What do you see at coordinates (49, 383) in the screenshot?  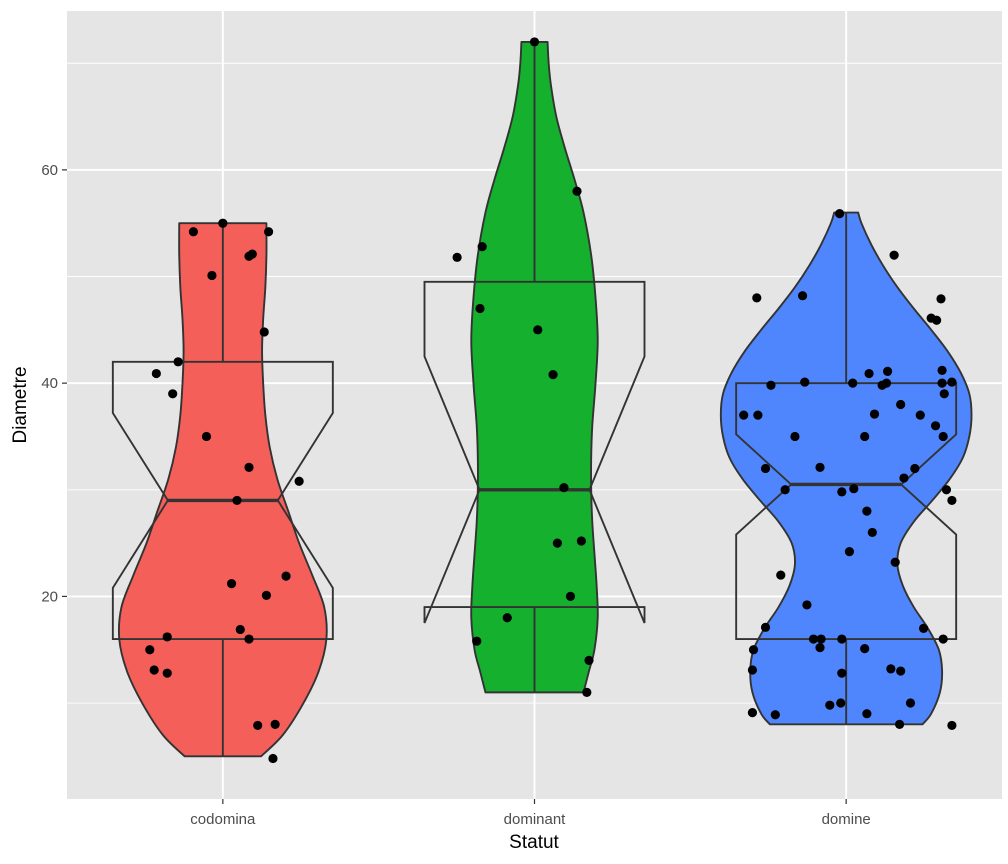 I see `y-tick-label: 40` at bounding box center [49, 383].